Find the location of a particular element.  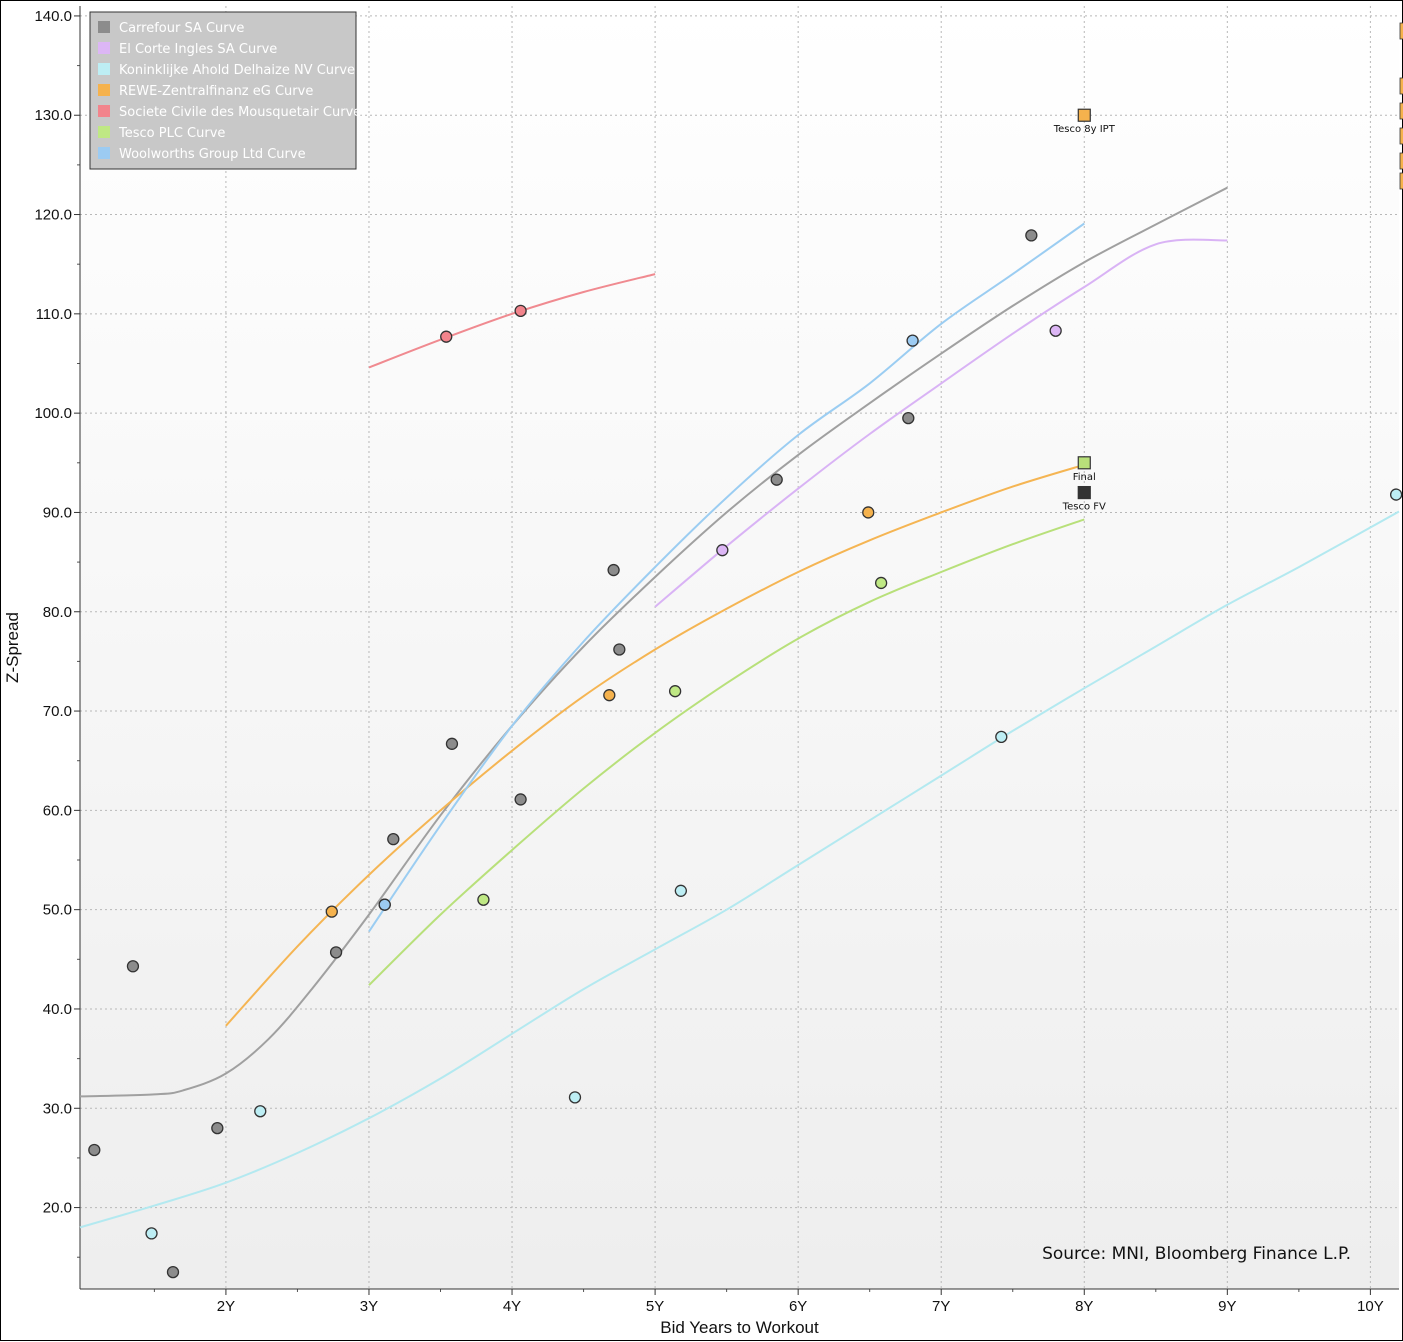

y-tick-label: 40.0 is located at coordinates (57, 1009).